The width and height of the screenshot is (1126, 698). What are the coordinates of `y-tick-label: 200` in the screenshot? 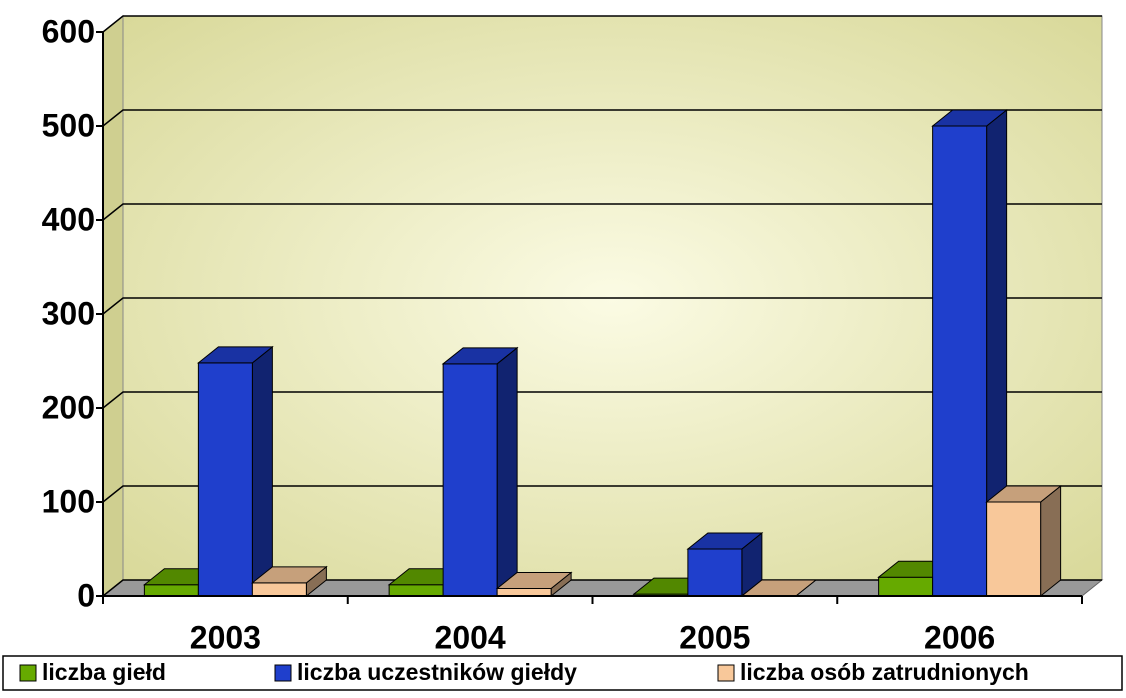 It's located at (68, 407).